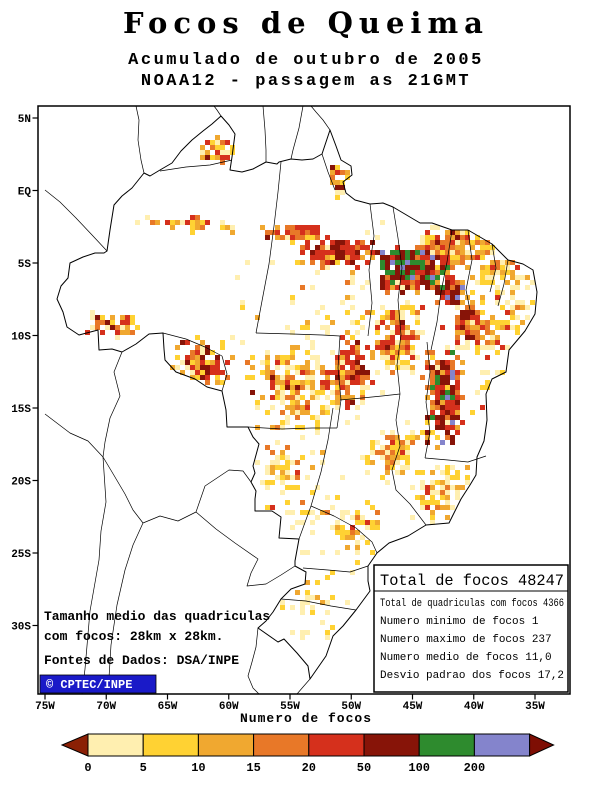 Image resolution: width=612 pixels, height=792 pixels. Describe the element at coordinates (503, 283) in the screenshot. I see `state-boundary` at that location.